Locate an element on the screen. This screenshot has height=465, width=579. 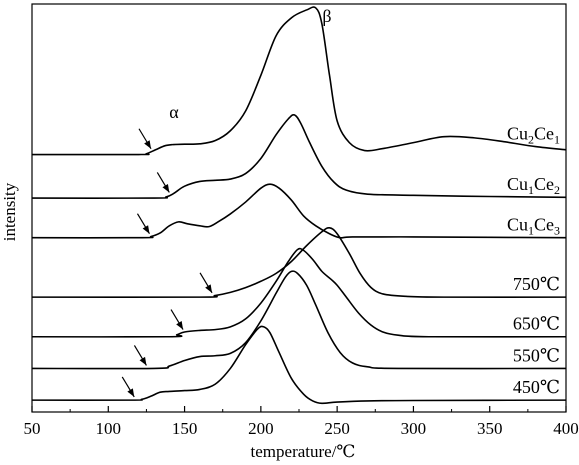
x-tick-label: 400 is located at coordinates (566, 428).